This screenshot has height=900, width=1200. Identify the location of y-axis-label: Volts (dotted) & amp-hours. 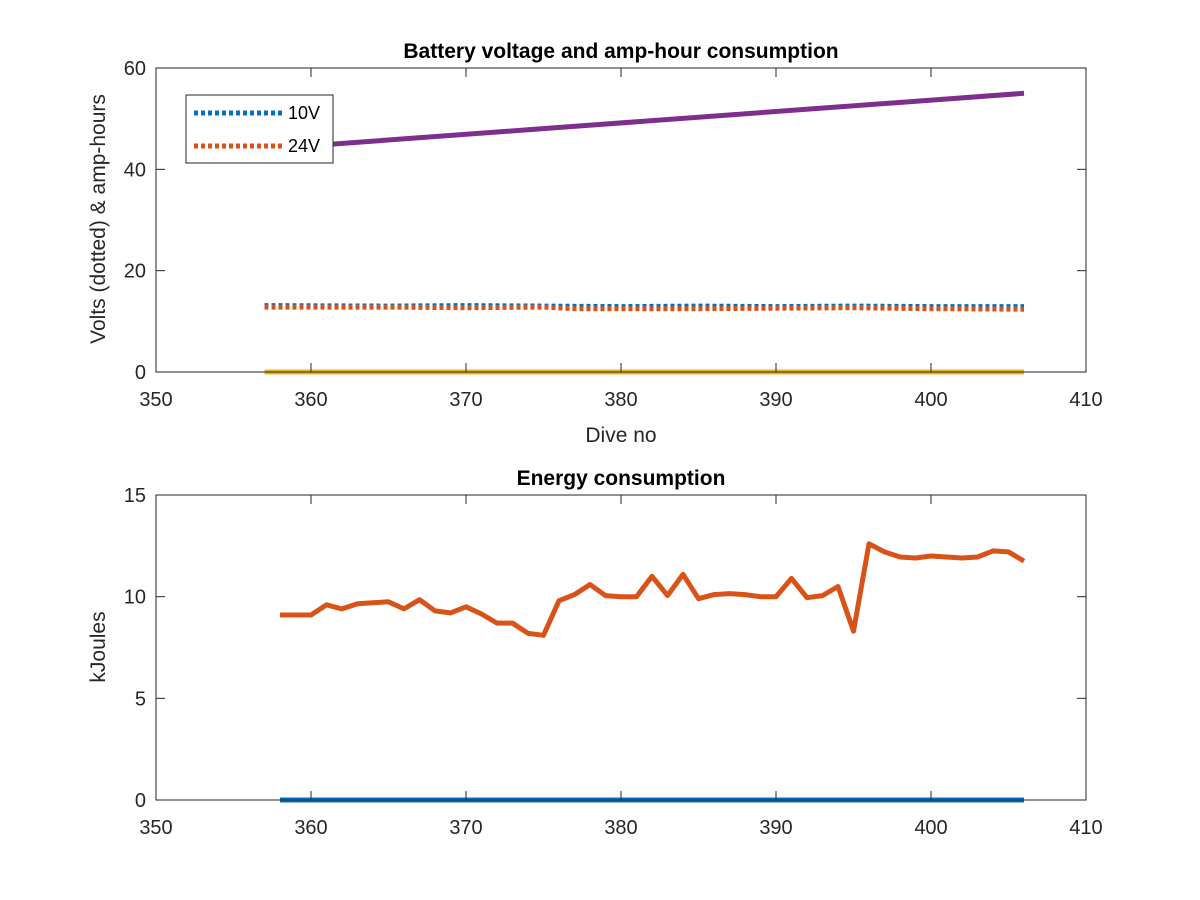
(98, 219).